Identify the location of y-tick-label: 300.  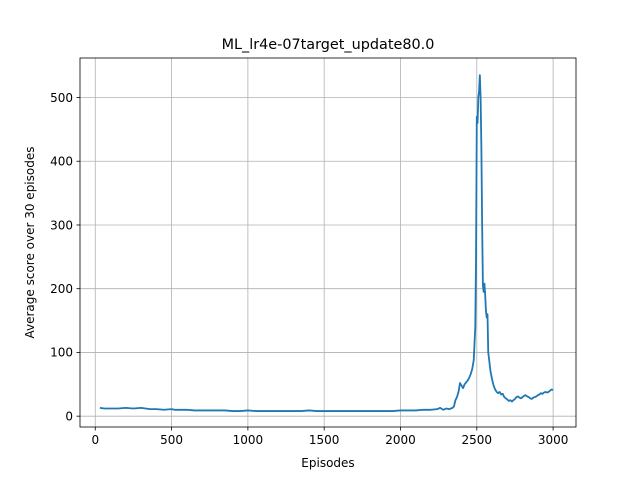
(61, 225).